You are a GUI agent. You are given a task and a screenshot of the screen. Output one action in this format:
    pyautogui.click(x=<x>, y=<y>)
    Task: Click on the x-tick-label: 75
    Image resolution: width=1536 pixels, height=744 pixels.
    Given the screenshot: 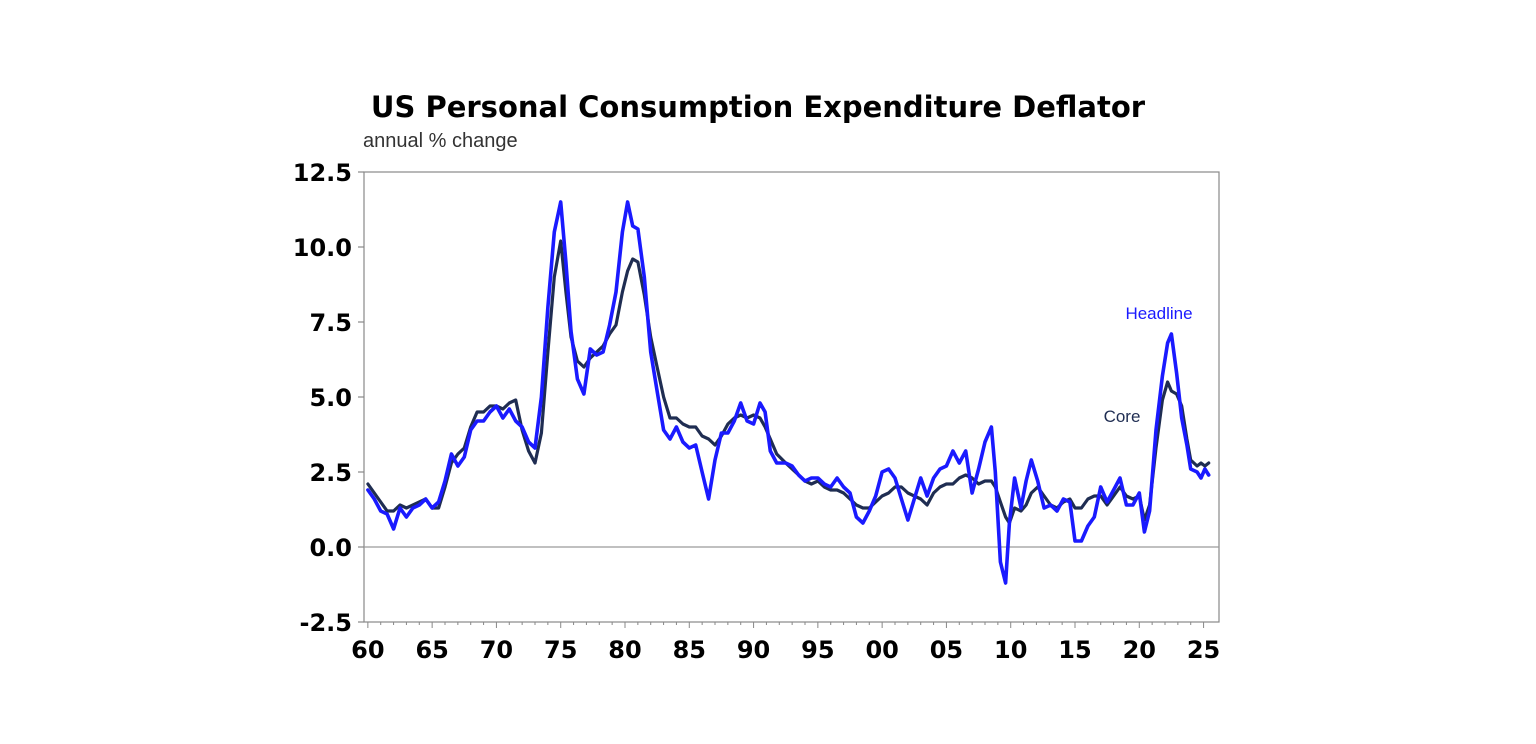 What is the action you would take?
    pyautogui.click(x=560, y=650)
    